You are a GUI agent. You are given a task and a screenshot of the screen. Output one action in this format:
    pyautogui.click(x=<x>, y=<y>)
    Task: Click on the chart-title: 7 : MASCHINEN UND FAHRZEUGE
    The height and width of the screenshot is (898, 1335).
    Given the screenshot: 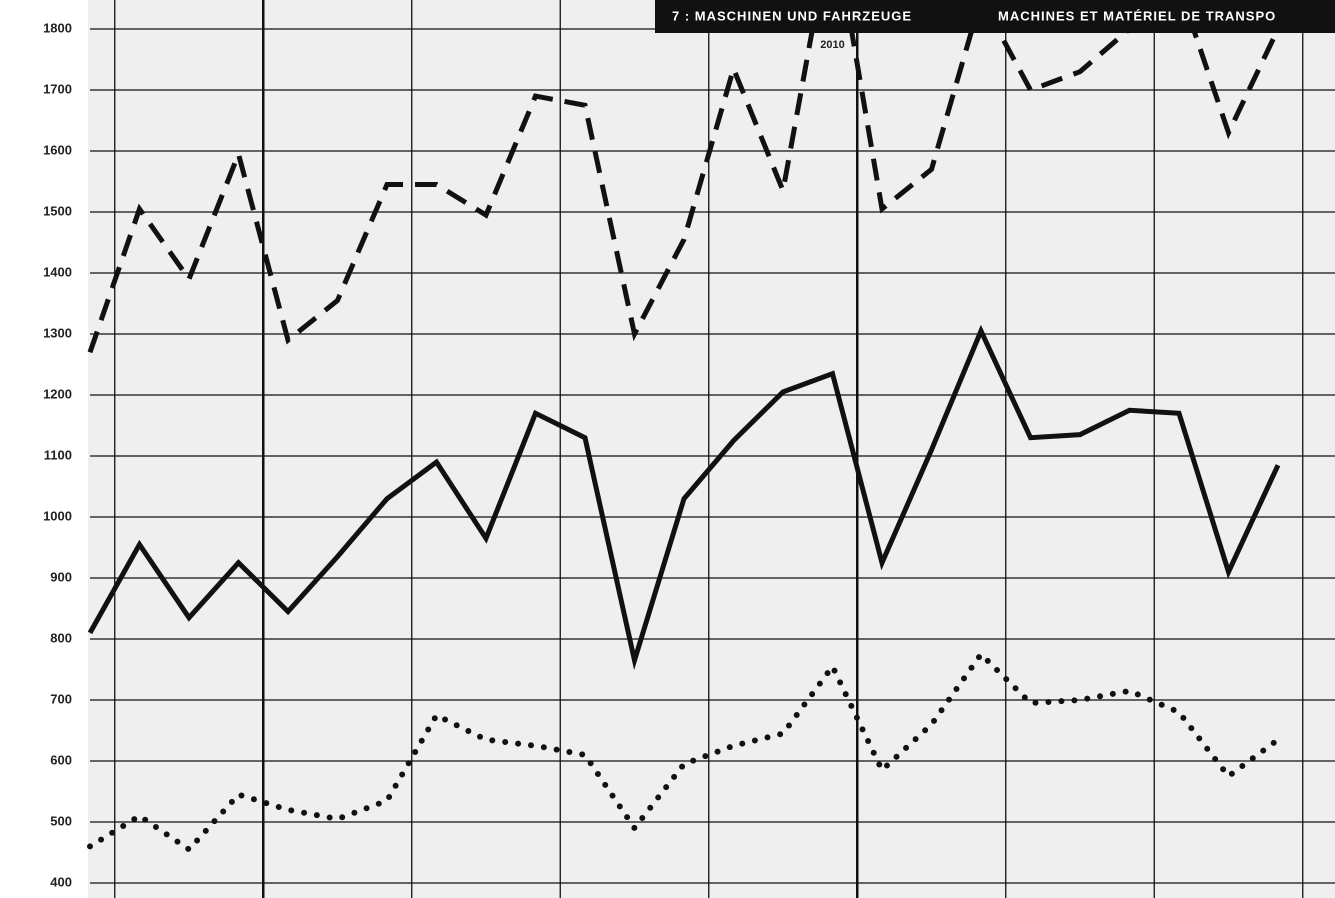 What is the action you would take?
    pyautogui.click(x=792, y=15)
    